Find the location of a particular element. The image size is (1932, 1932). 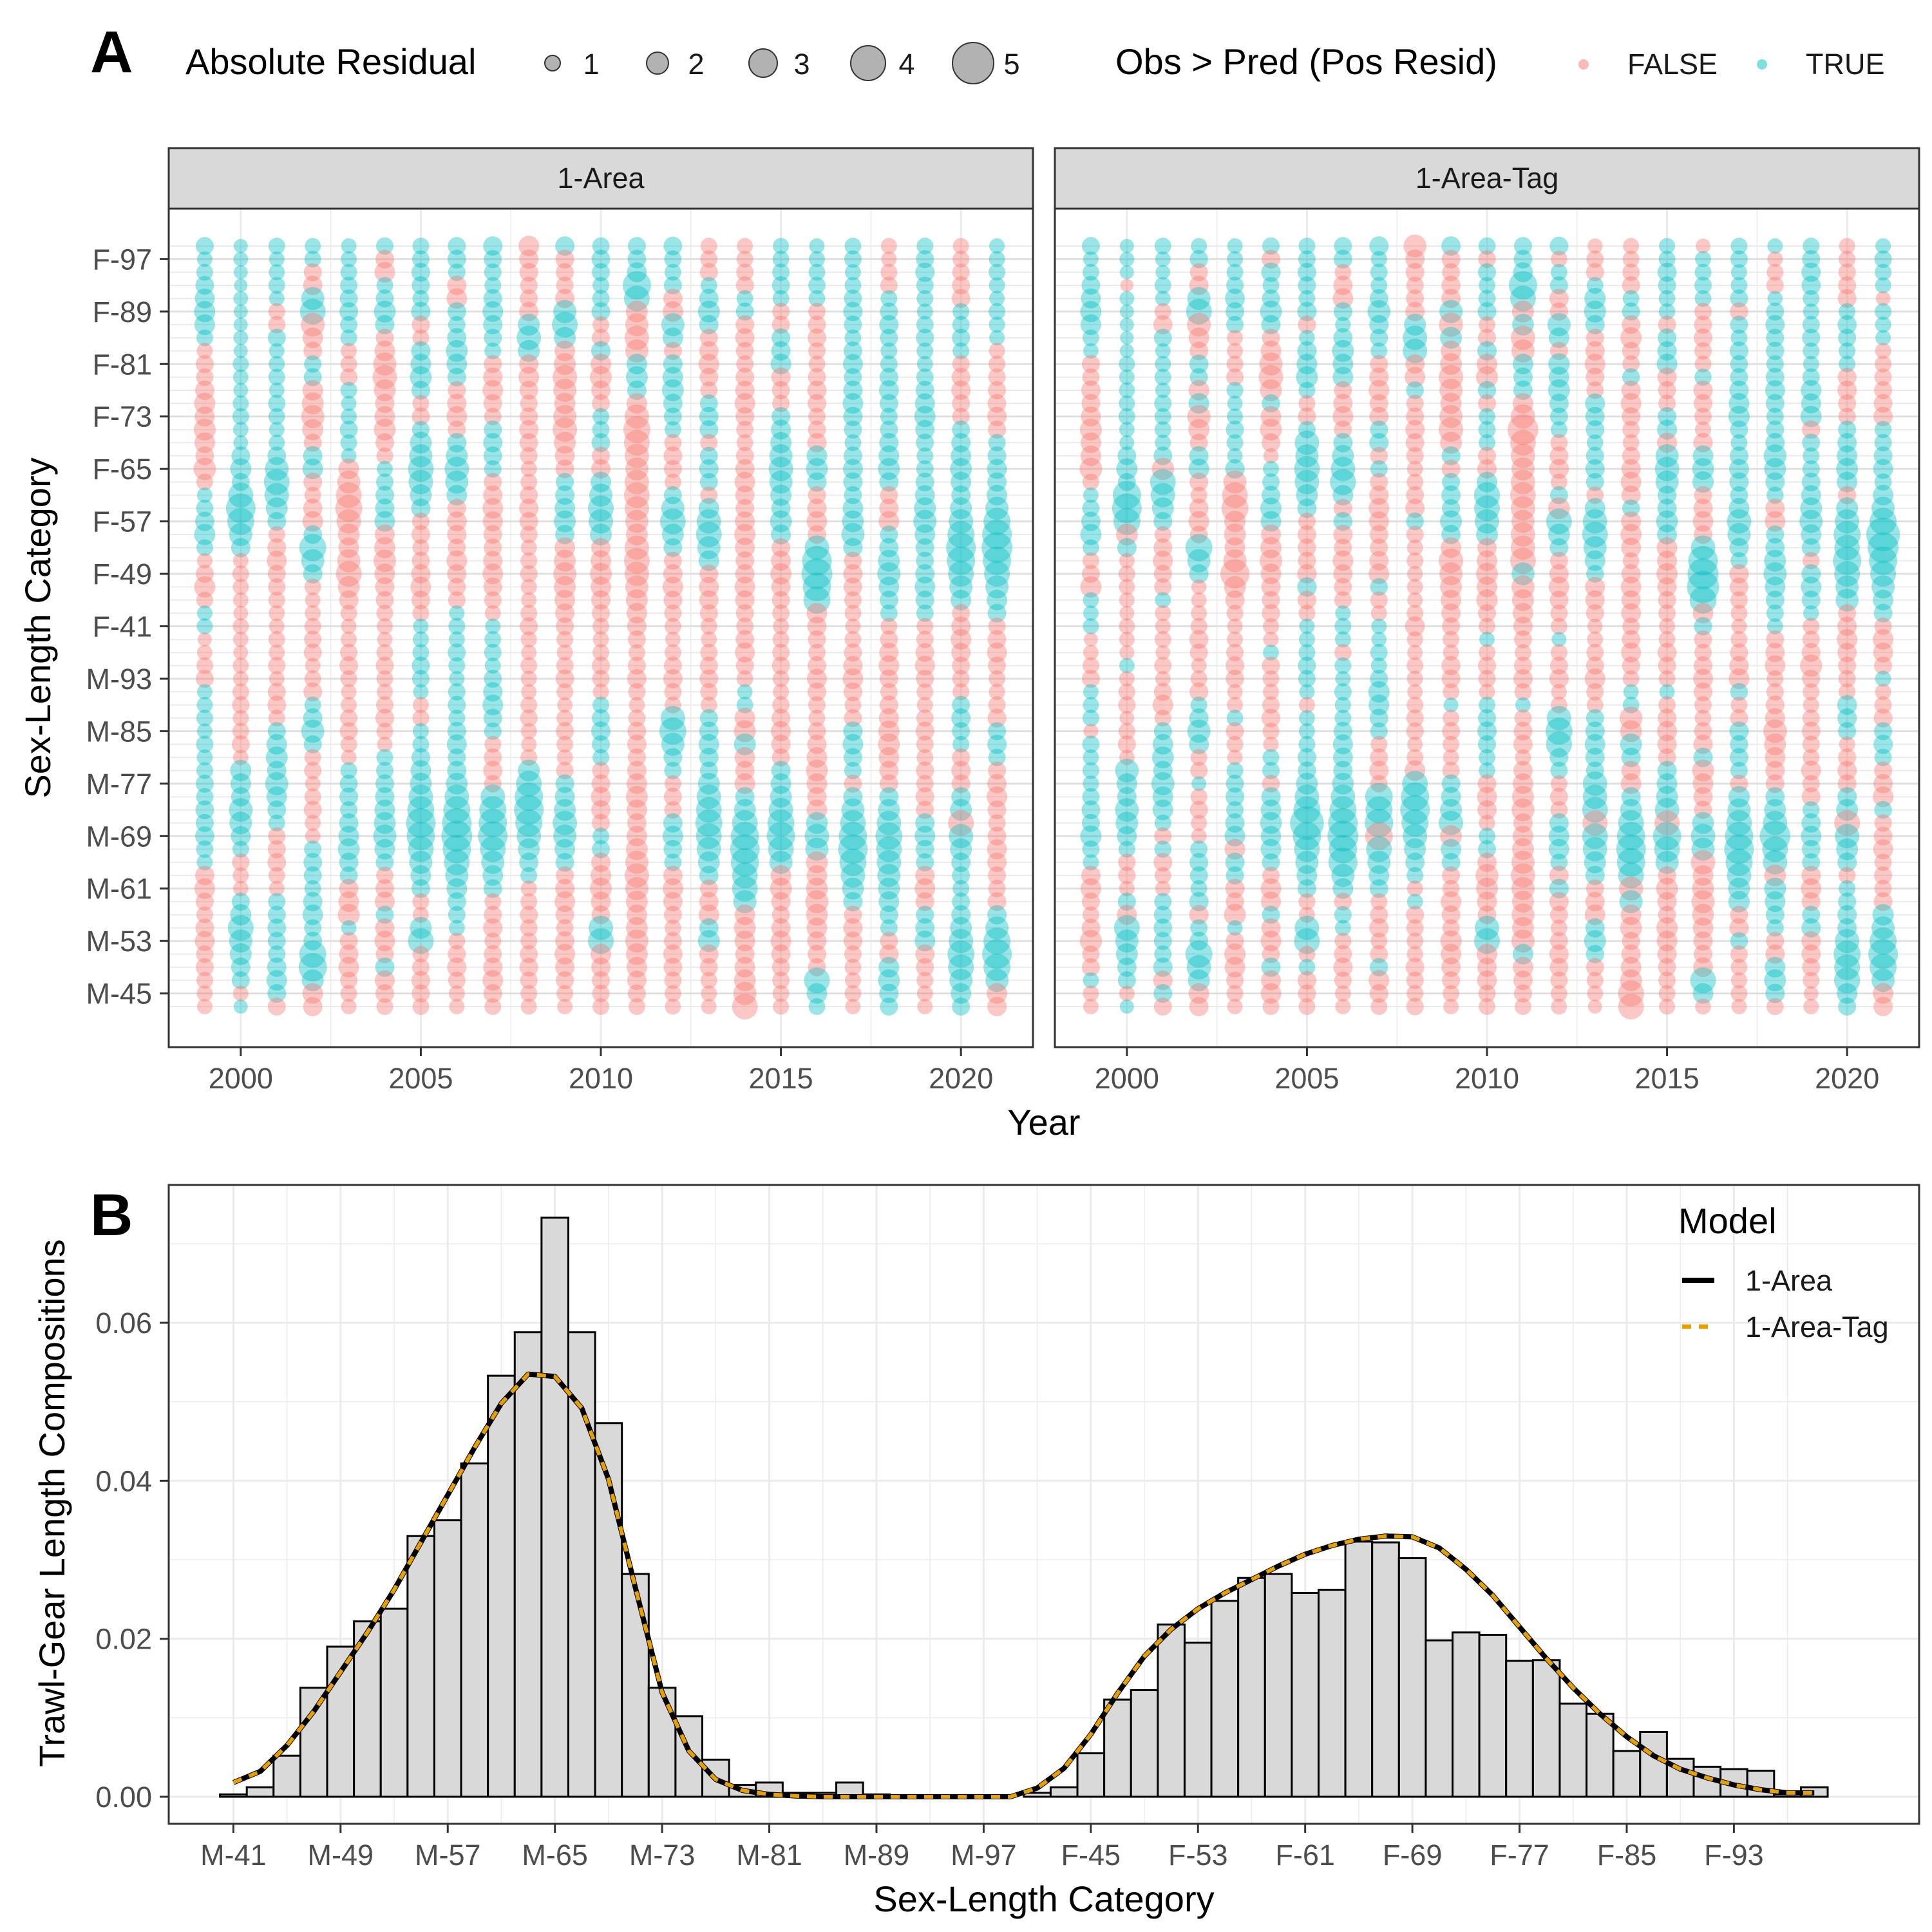

x-tick-label: F-45 is located at coordinates (1091, 1855).